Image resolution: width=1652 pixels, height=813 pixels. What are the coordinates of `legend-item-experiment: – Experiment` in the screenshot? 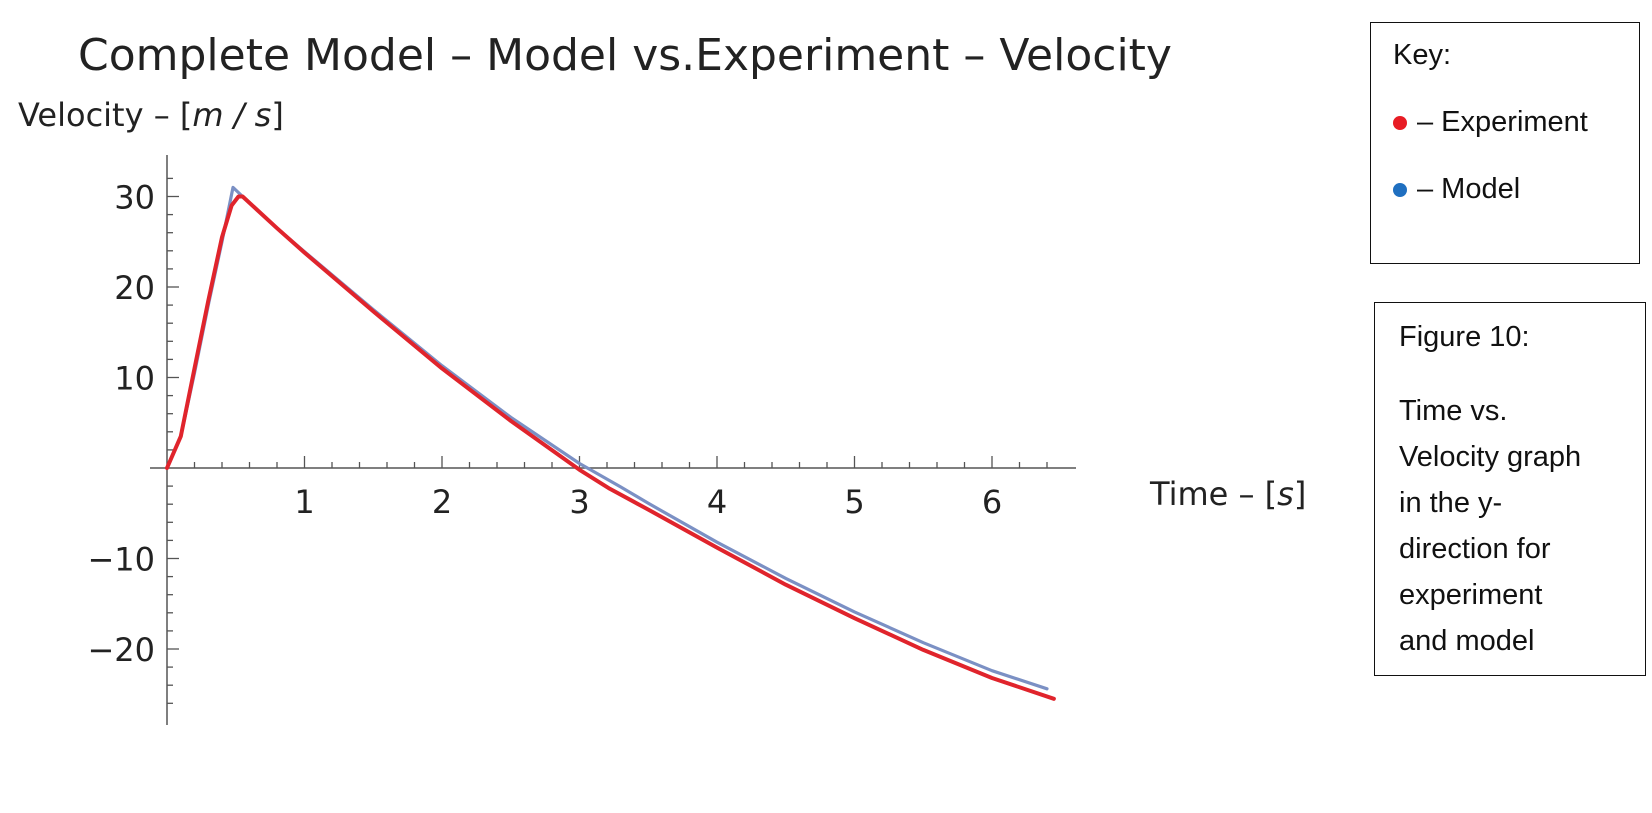 It's located at (1505, 122).